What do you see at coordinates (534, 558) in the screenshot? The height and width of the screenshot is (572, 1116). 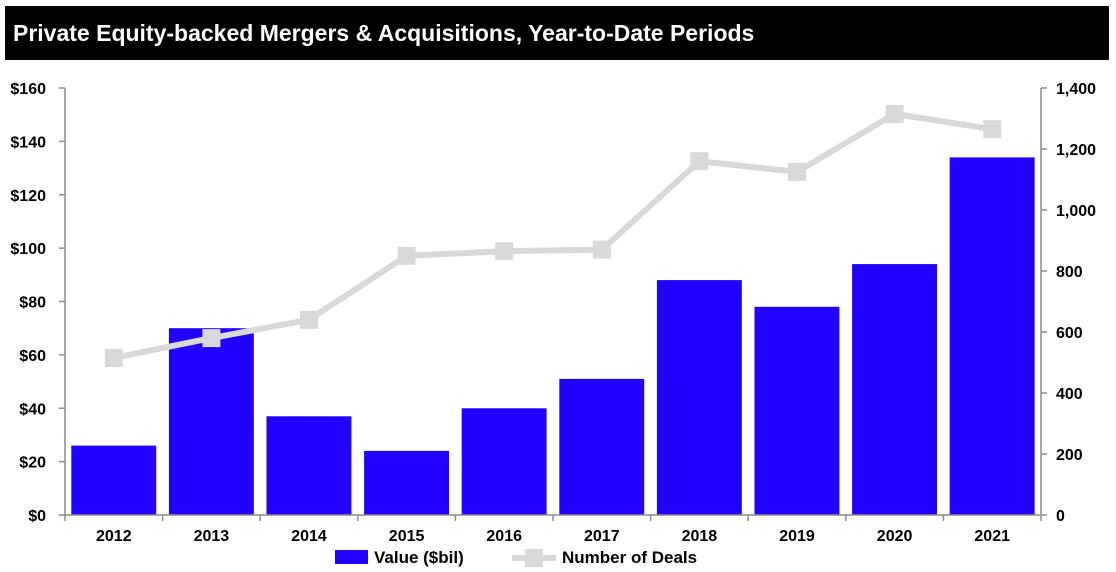 I see `legend-swatch-deals-marker` at bounding box center [534, 558].